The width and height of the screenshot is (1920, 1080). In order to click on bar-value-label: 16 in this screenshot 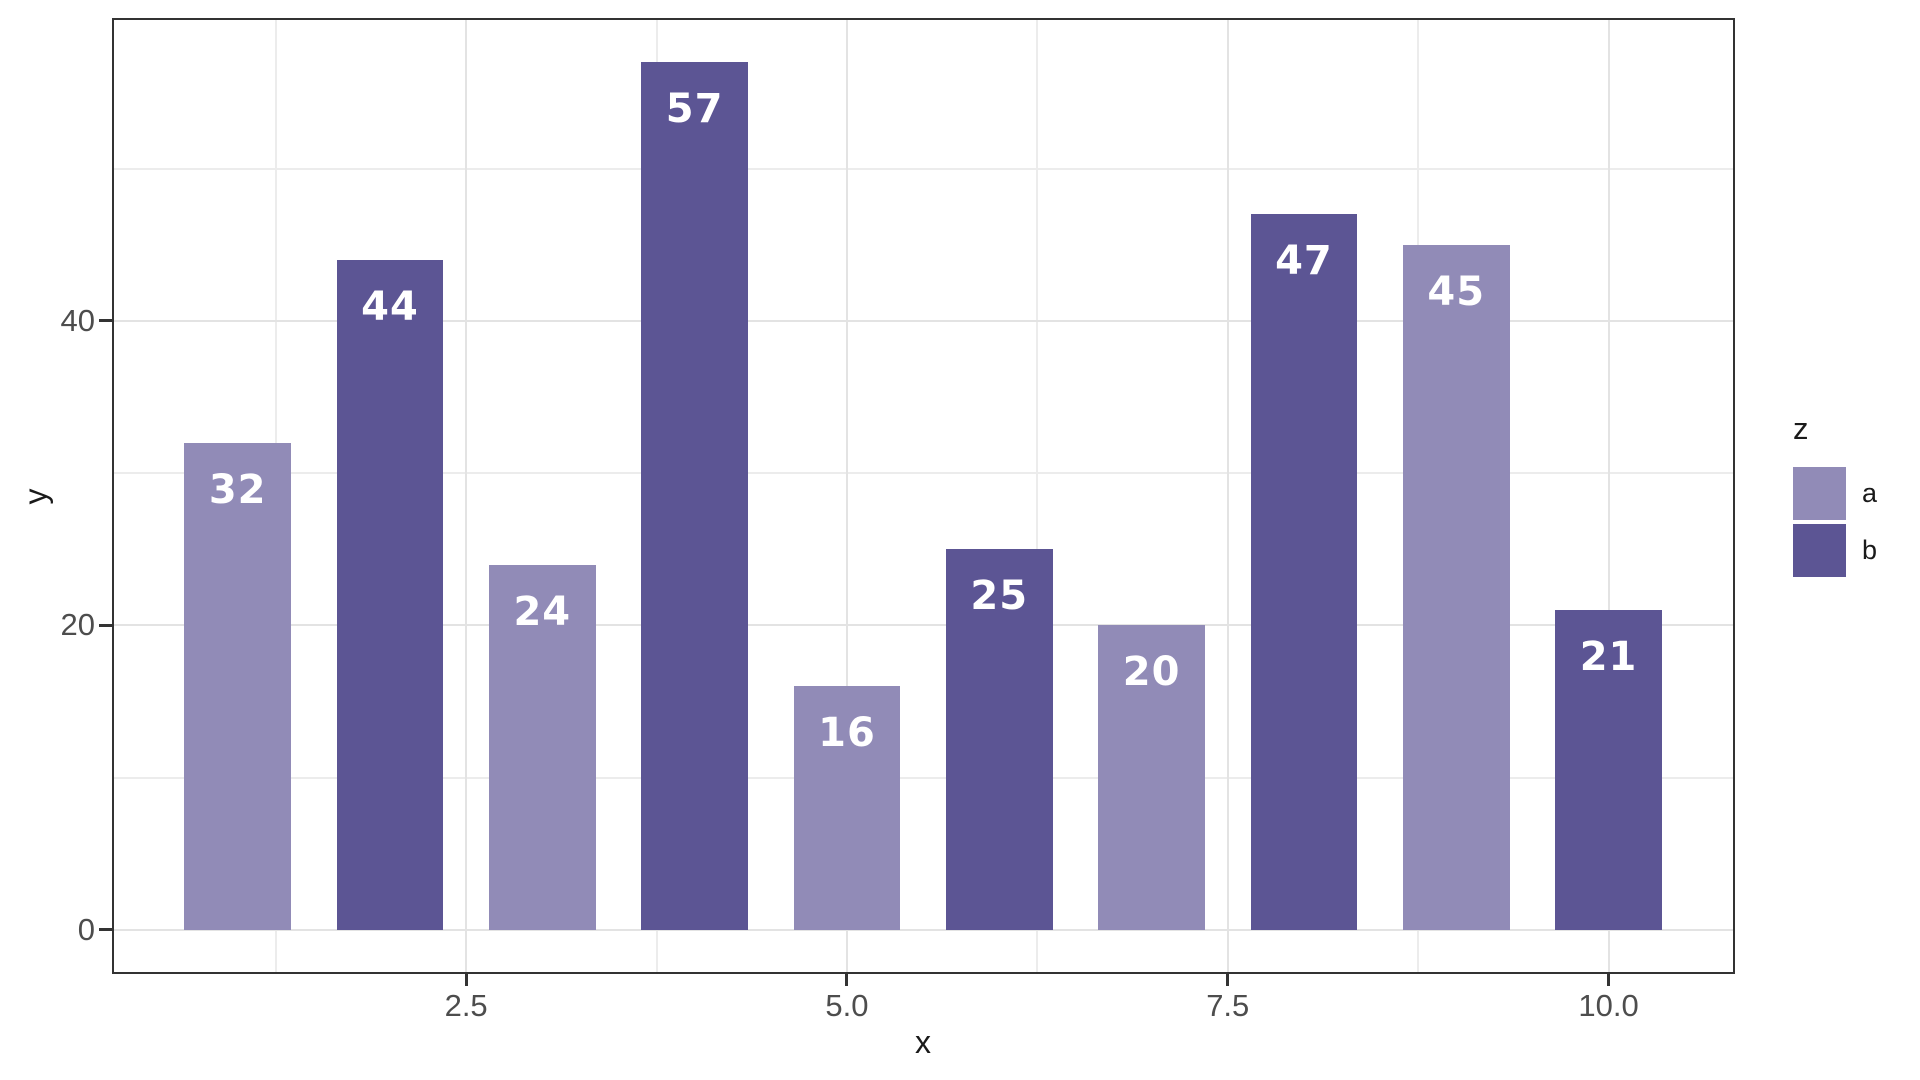, I will do `click(847, 733)`.